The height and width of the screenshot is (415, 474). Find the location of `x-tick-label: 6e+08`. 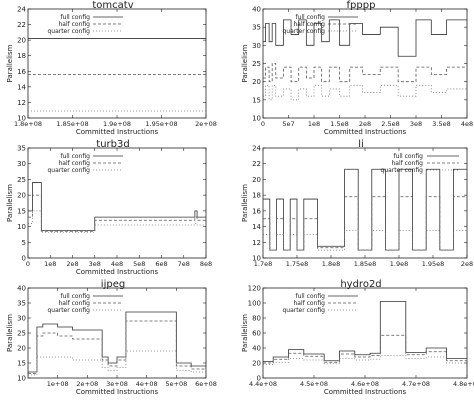

x-tick-label: 6e+08 is located at coordinates (206, 384).